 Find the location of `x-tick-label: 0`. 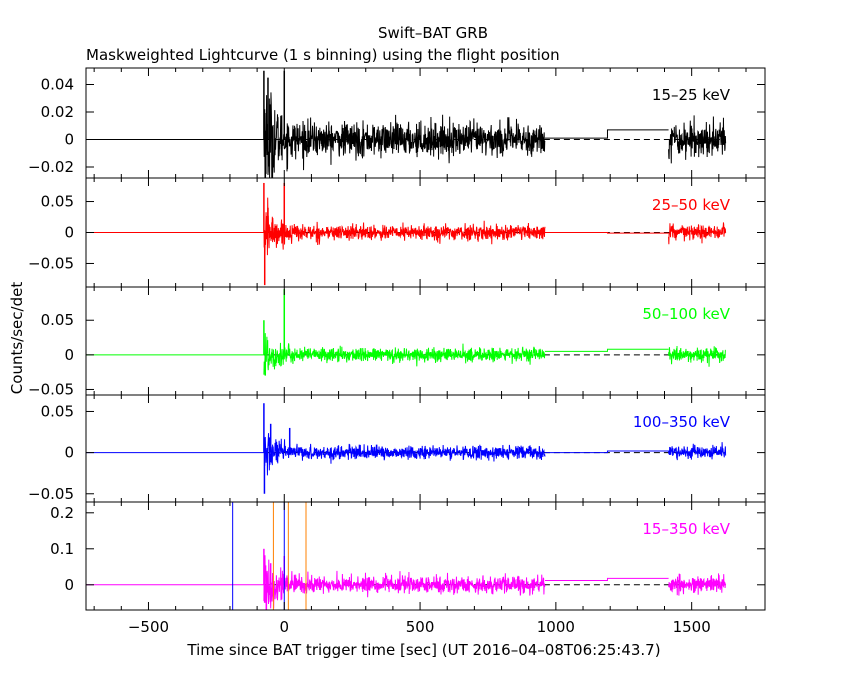

x-tick-label: 0 is located at coordinates (284, 627).